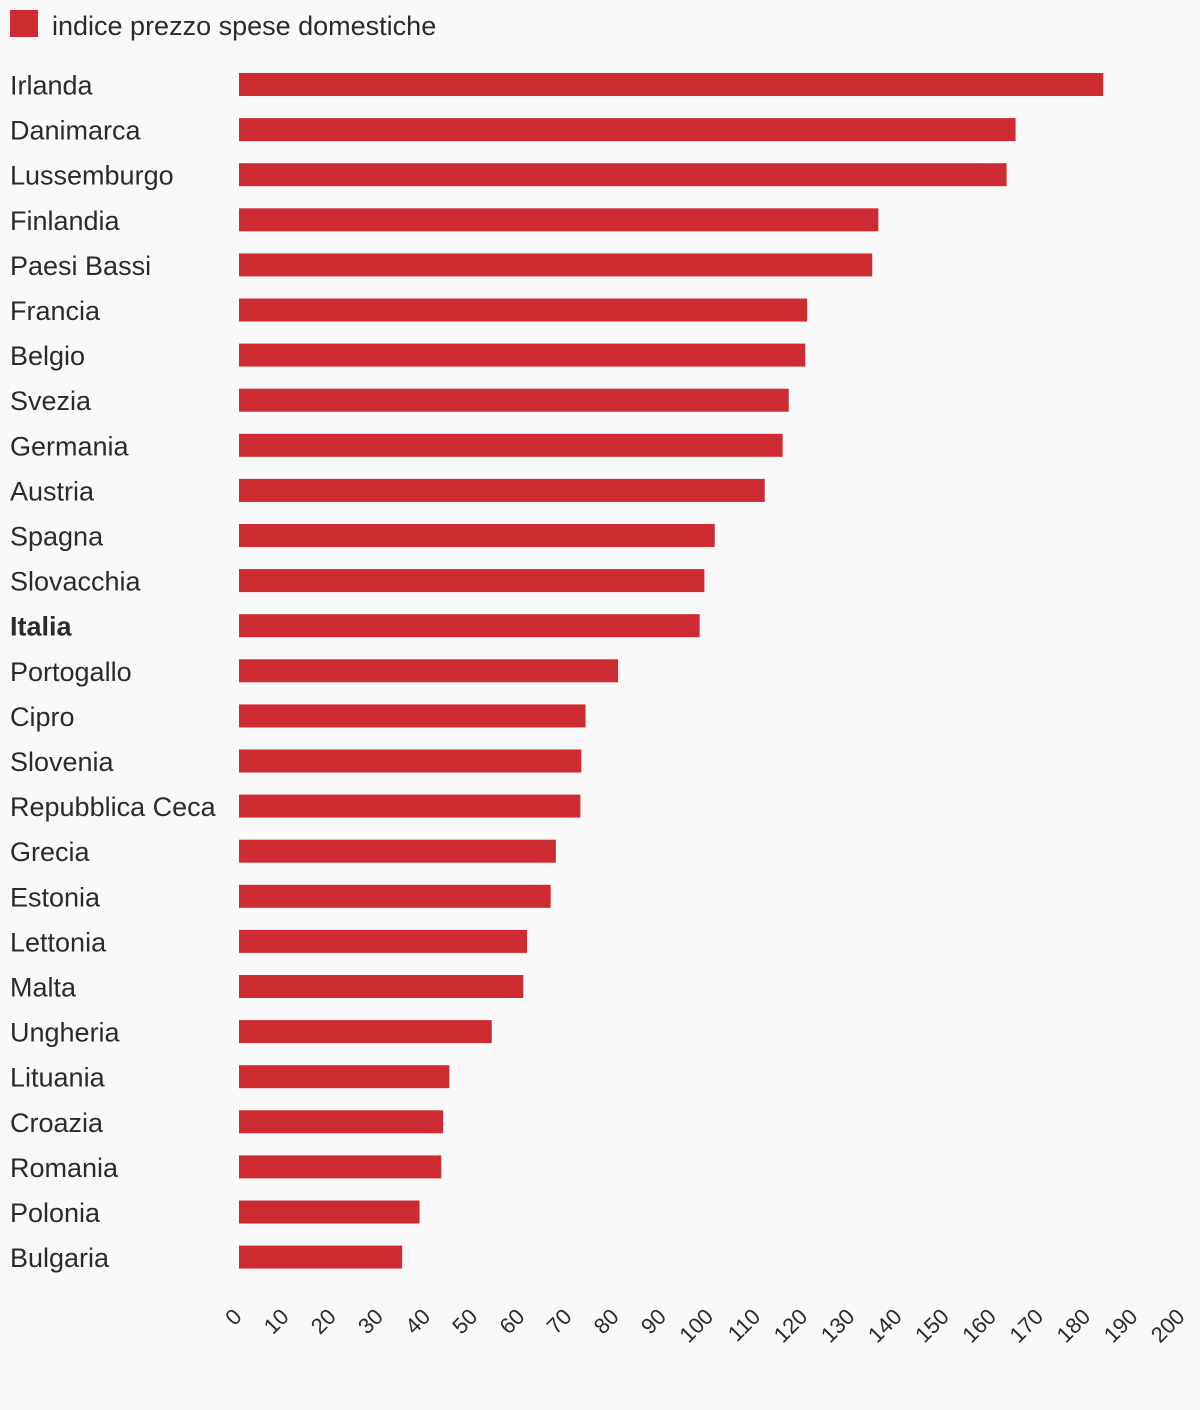 The height and width of the screenshot is (1410, 1200). I want to click on category-label: Cipro, so click(42, 717).